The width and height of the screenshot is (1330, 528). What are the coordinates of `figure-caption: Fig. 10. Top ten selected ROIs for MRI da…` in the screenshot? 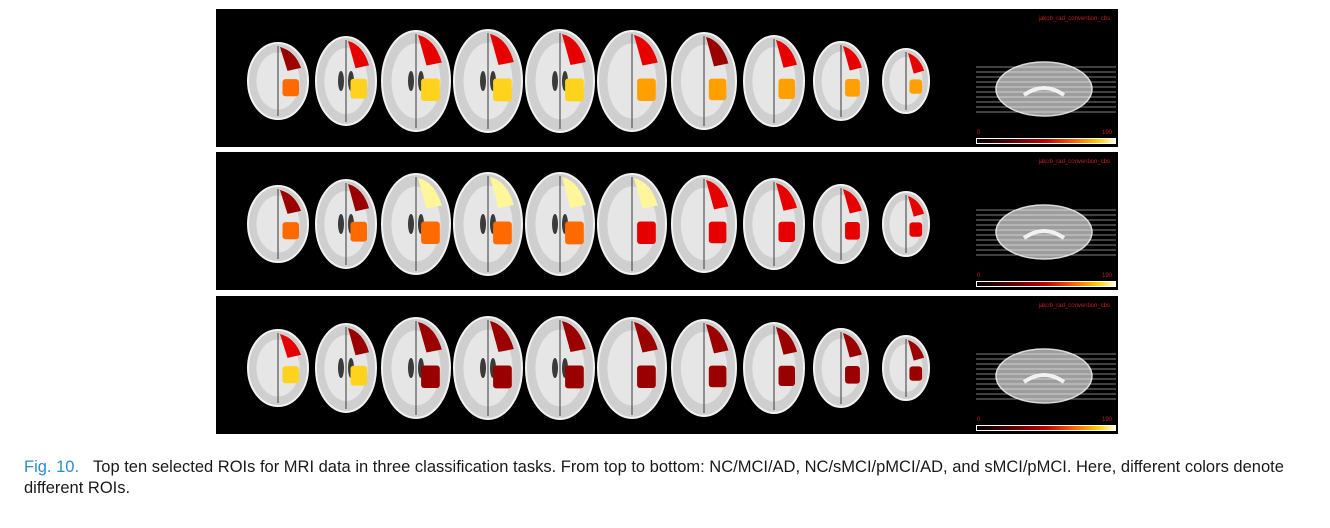 It's located at (669, 478).